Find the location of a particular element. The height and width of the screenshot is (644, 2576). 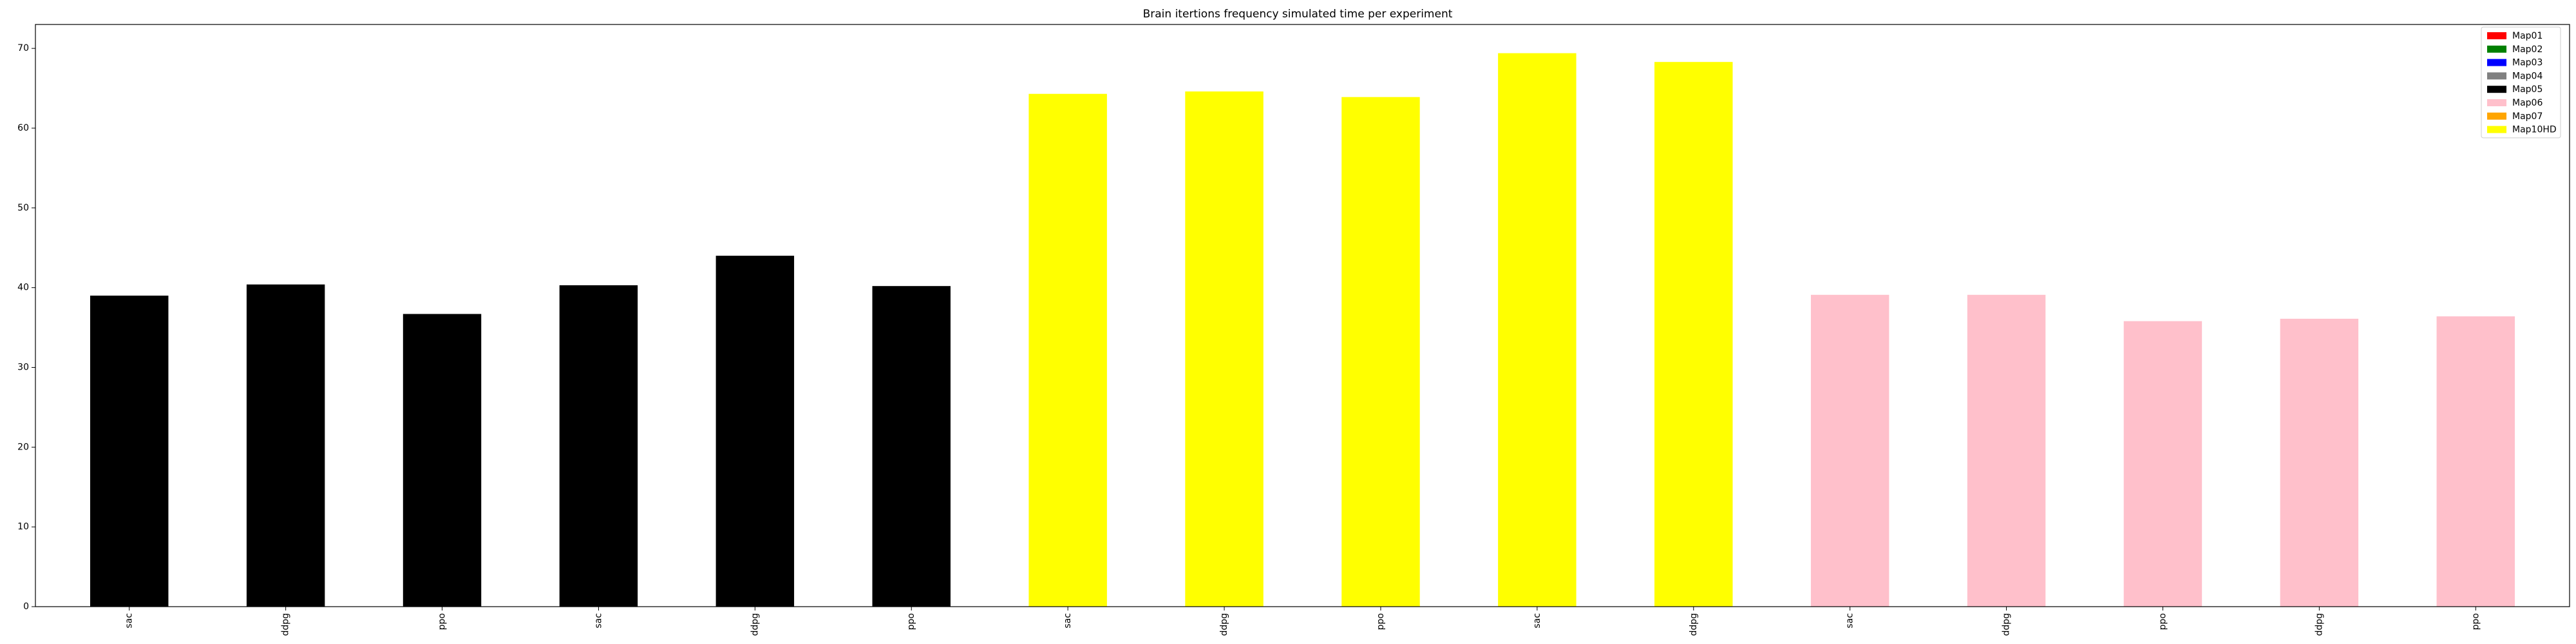

legend-label: Map01 is located at coordinates (2527, 36).